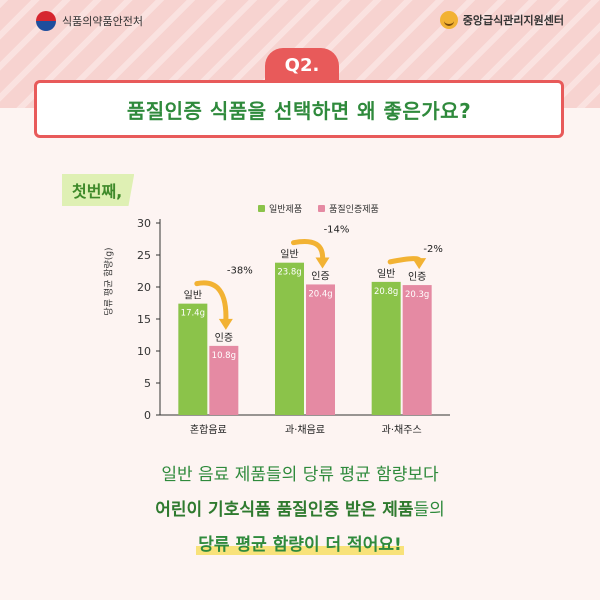 This screenshot has height=600, width=600. Describe the element at coordinates (402, 430) in the screenshot. I see `x-tick-label: 과·채주스` at that location.